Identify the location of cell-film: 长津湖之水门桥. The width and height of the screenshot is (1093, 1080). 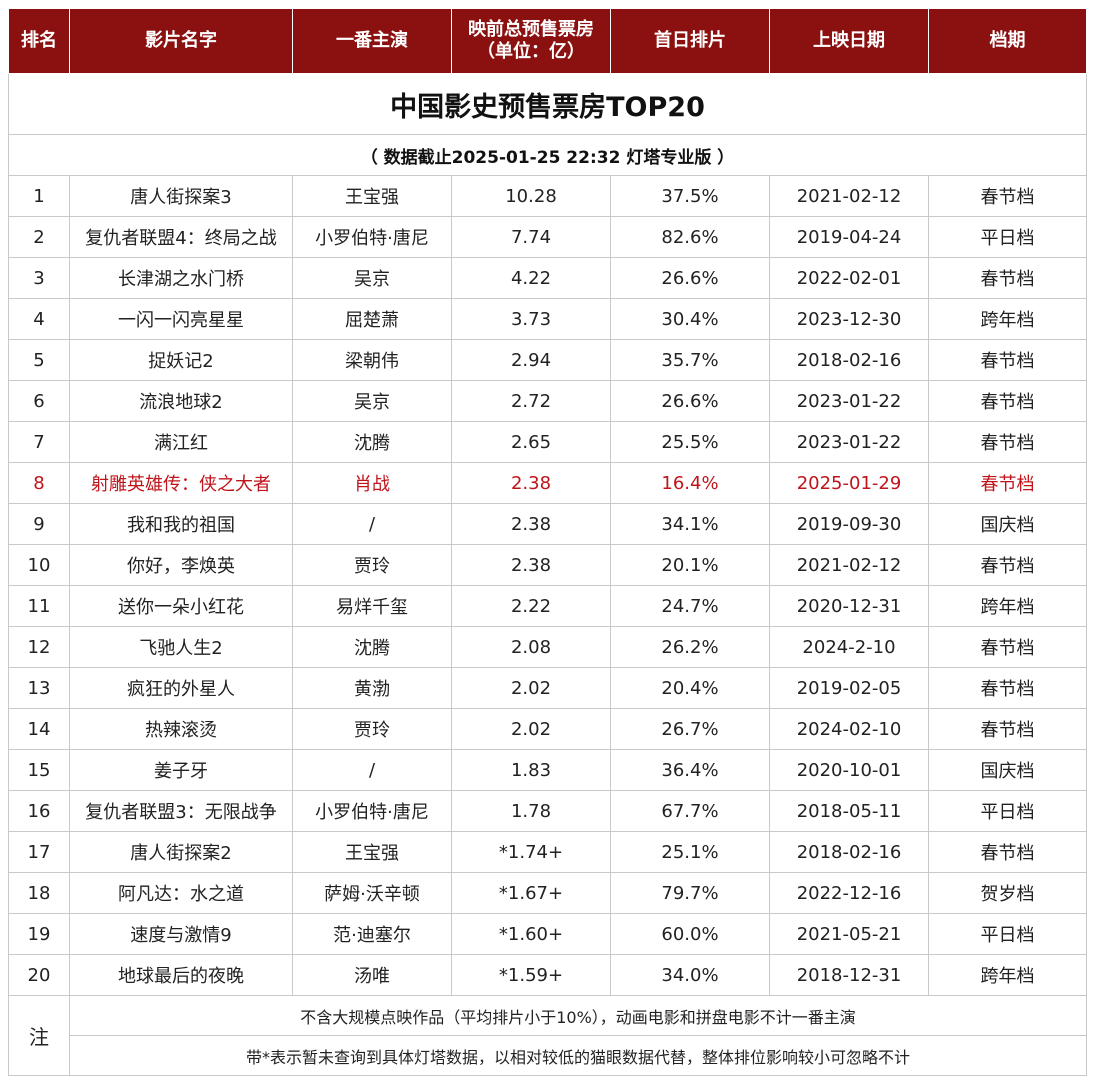
(181, 278).